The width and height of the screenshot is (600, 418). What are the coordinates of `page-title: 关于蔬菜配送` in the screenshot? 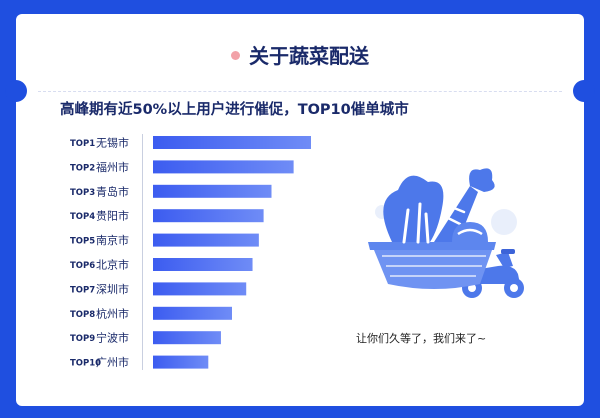 It's located at (300, 54).